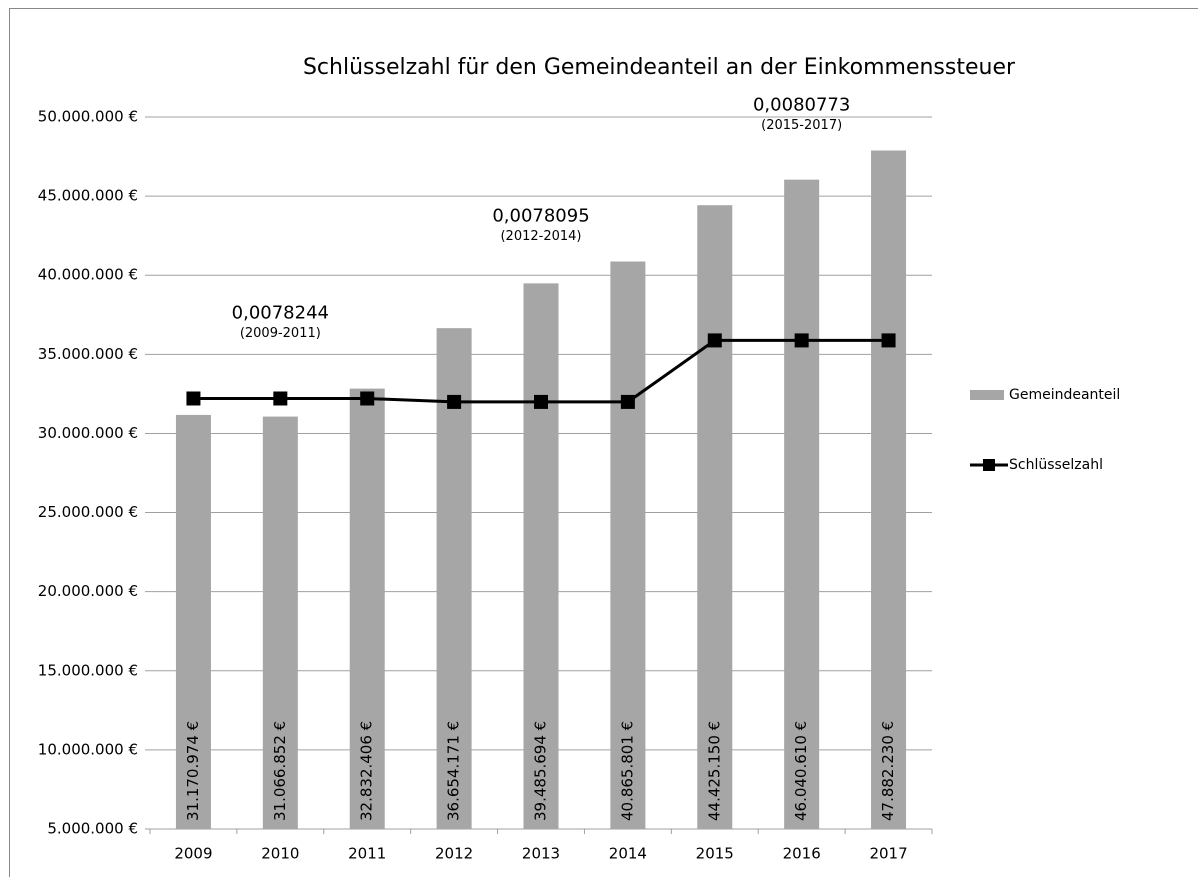 This screenshot has width=1198, height=877. Describe the element at coordinates (1056, 465) in the screenshot. I see `legend-label: Schlüsselzahl` at that location.